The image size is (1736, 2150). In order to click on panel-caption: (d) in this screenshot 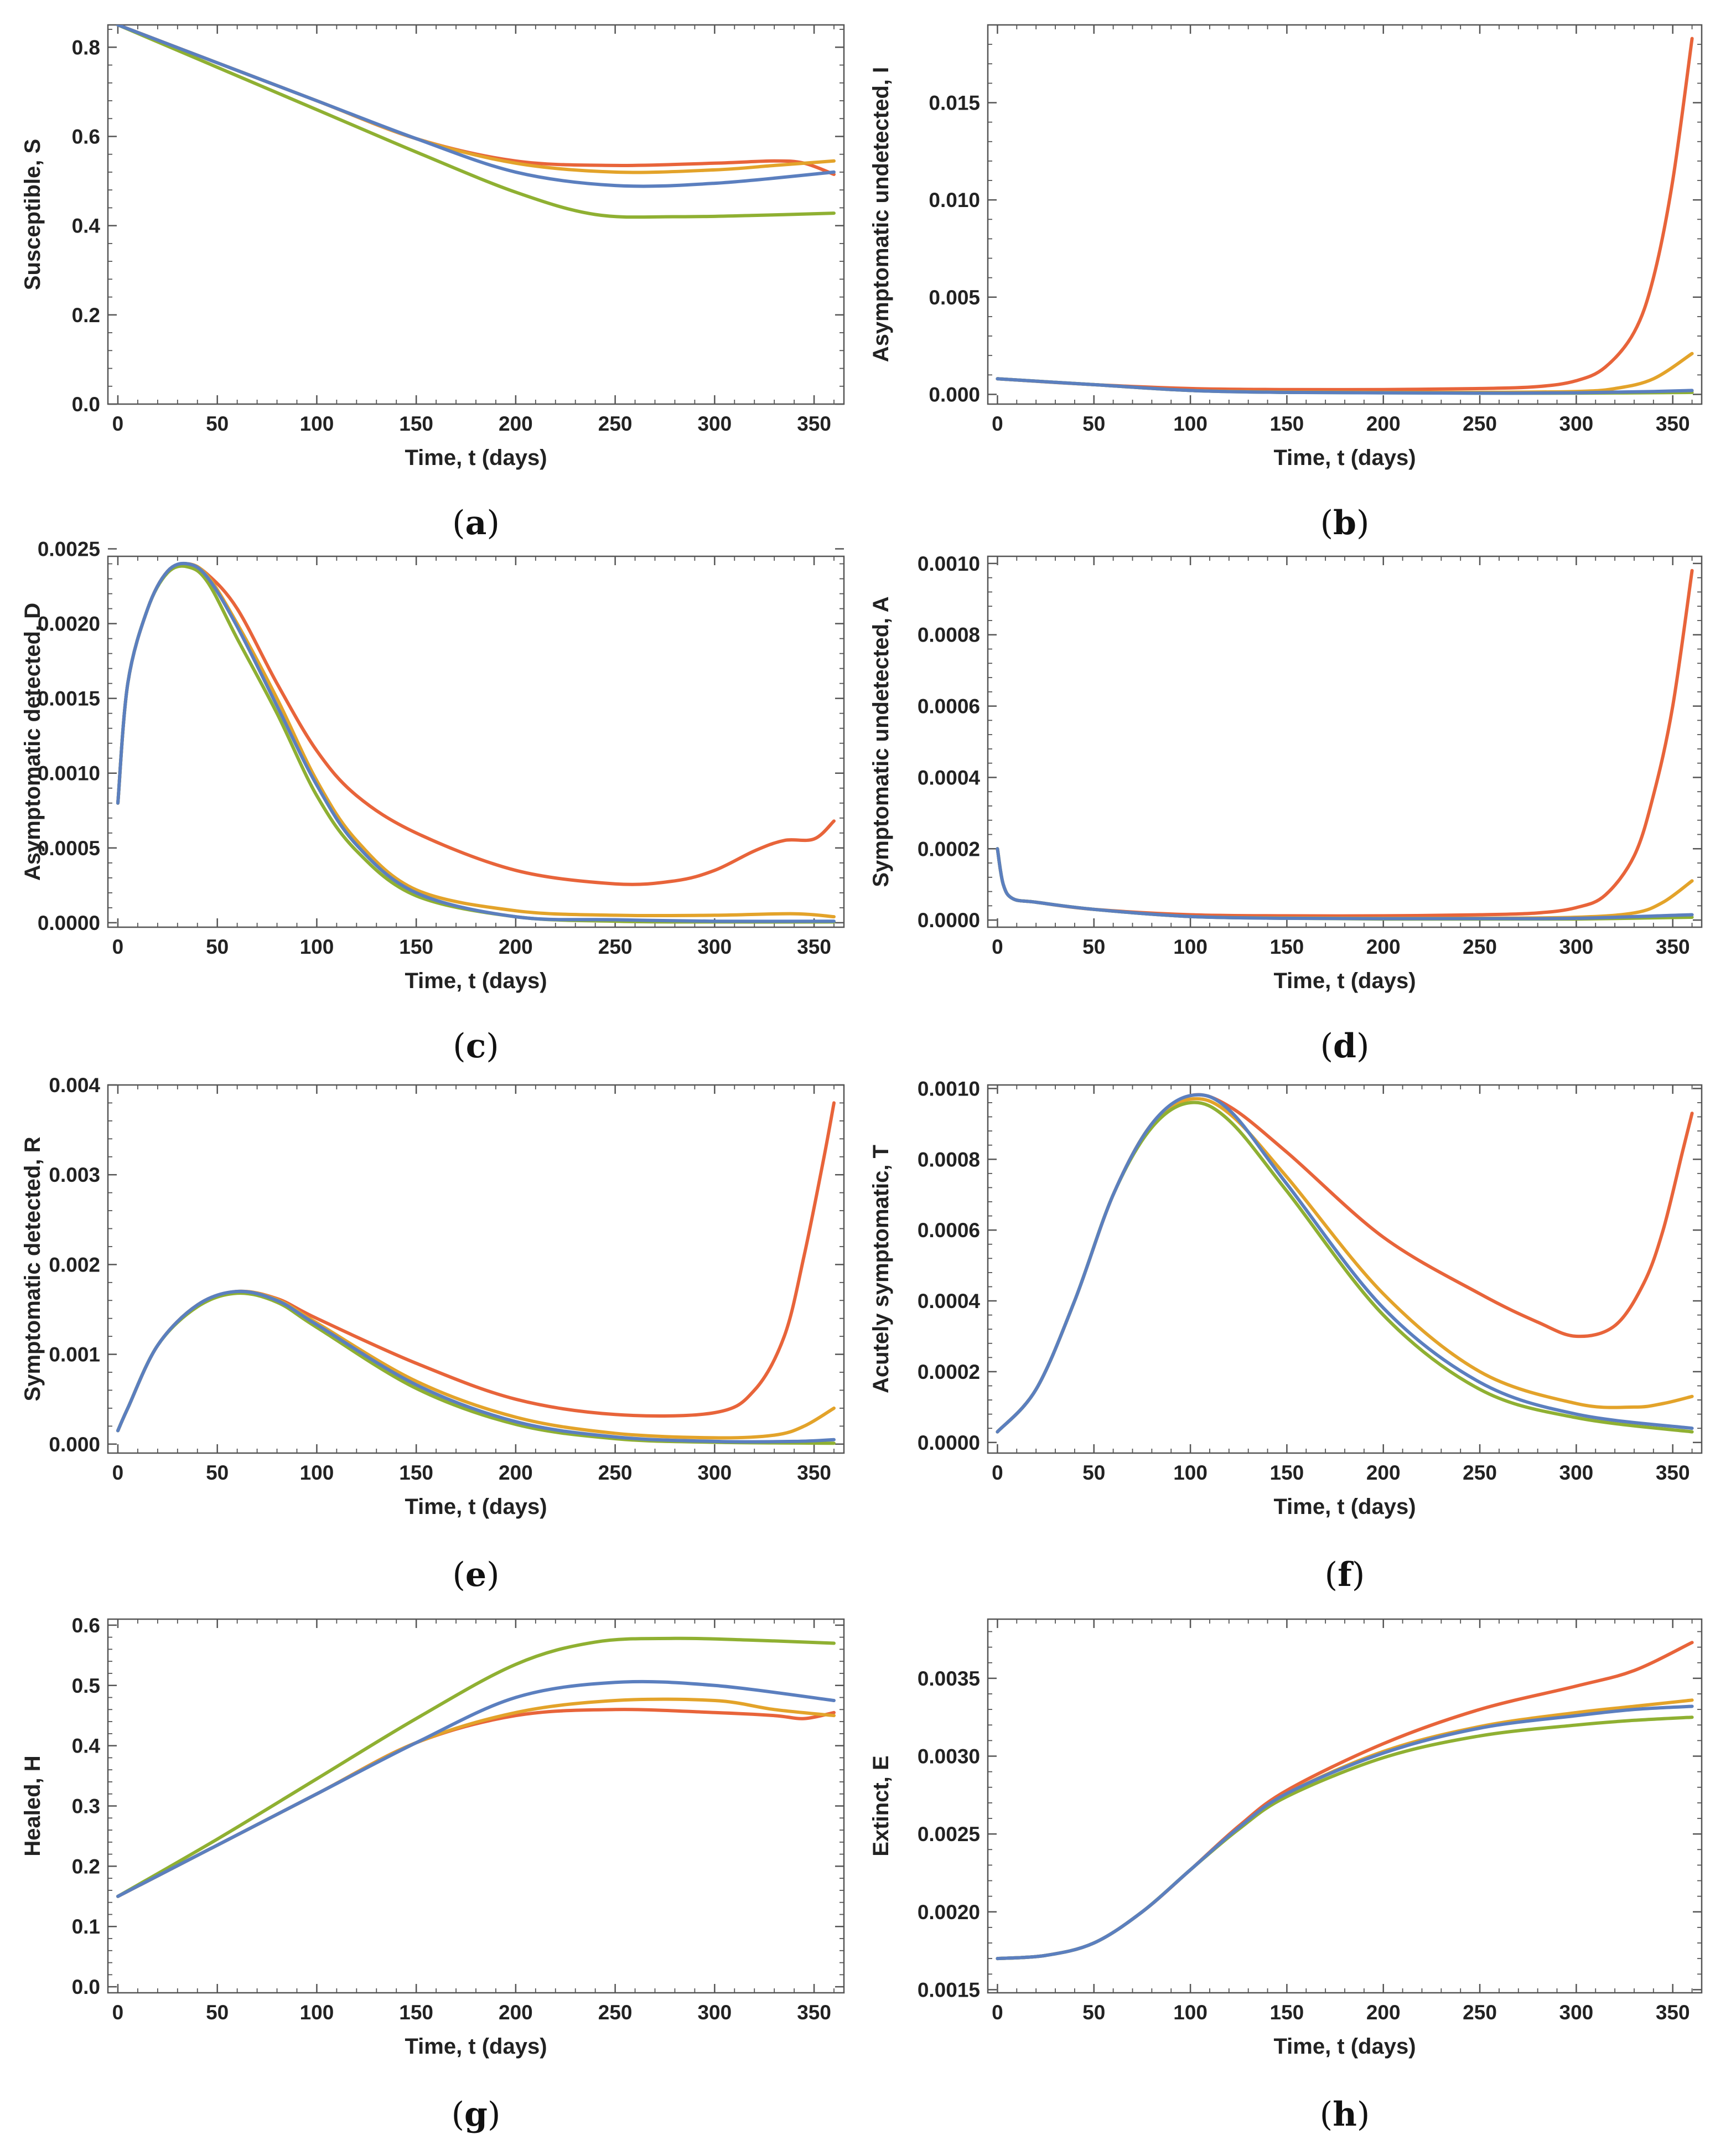, I will do `click(1345, 1046)`.